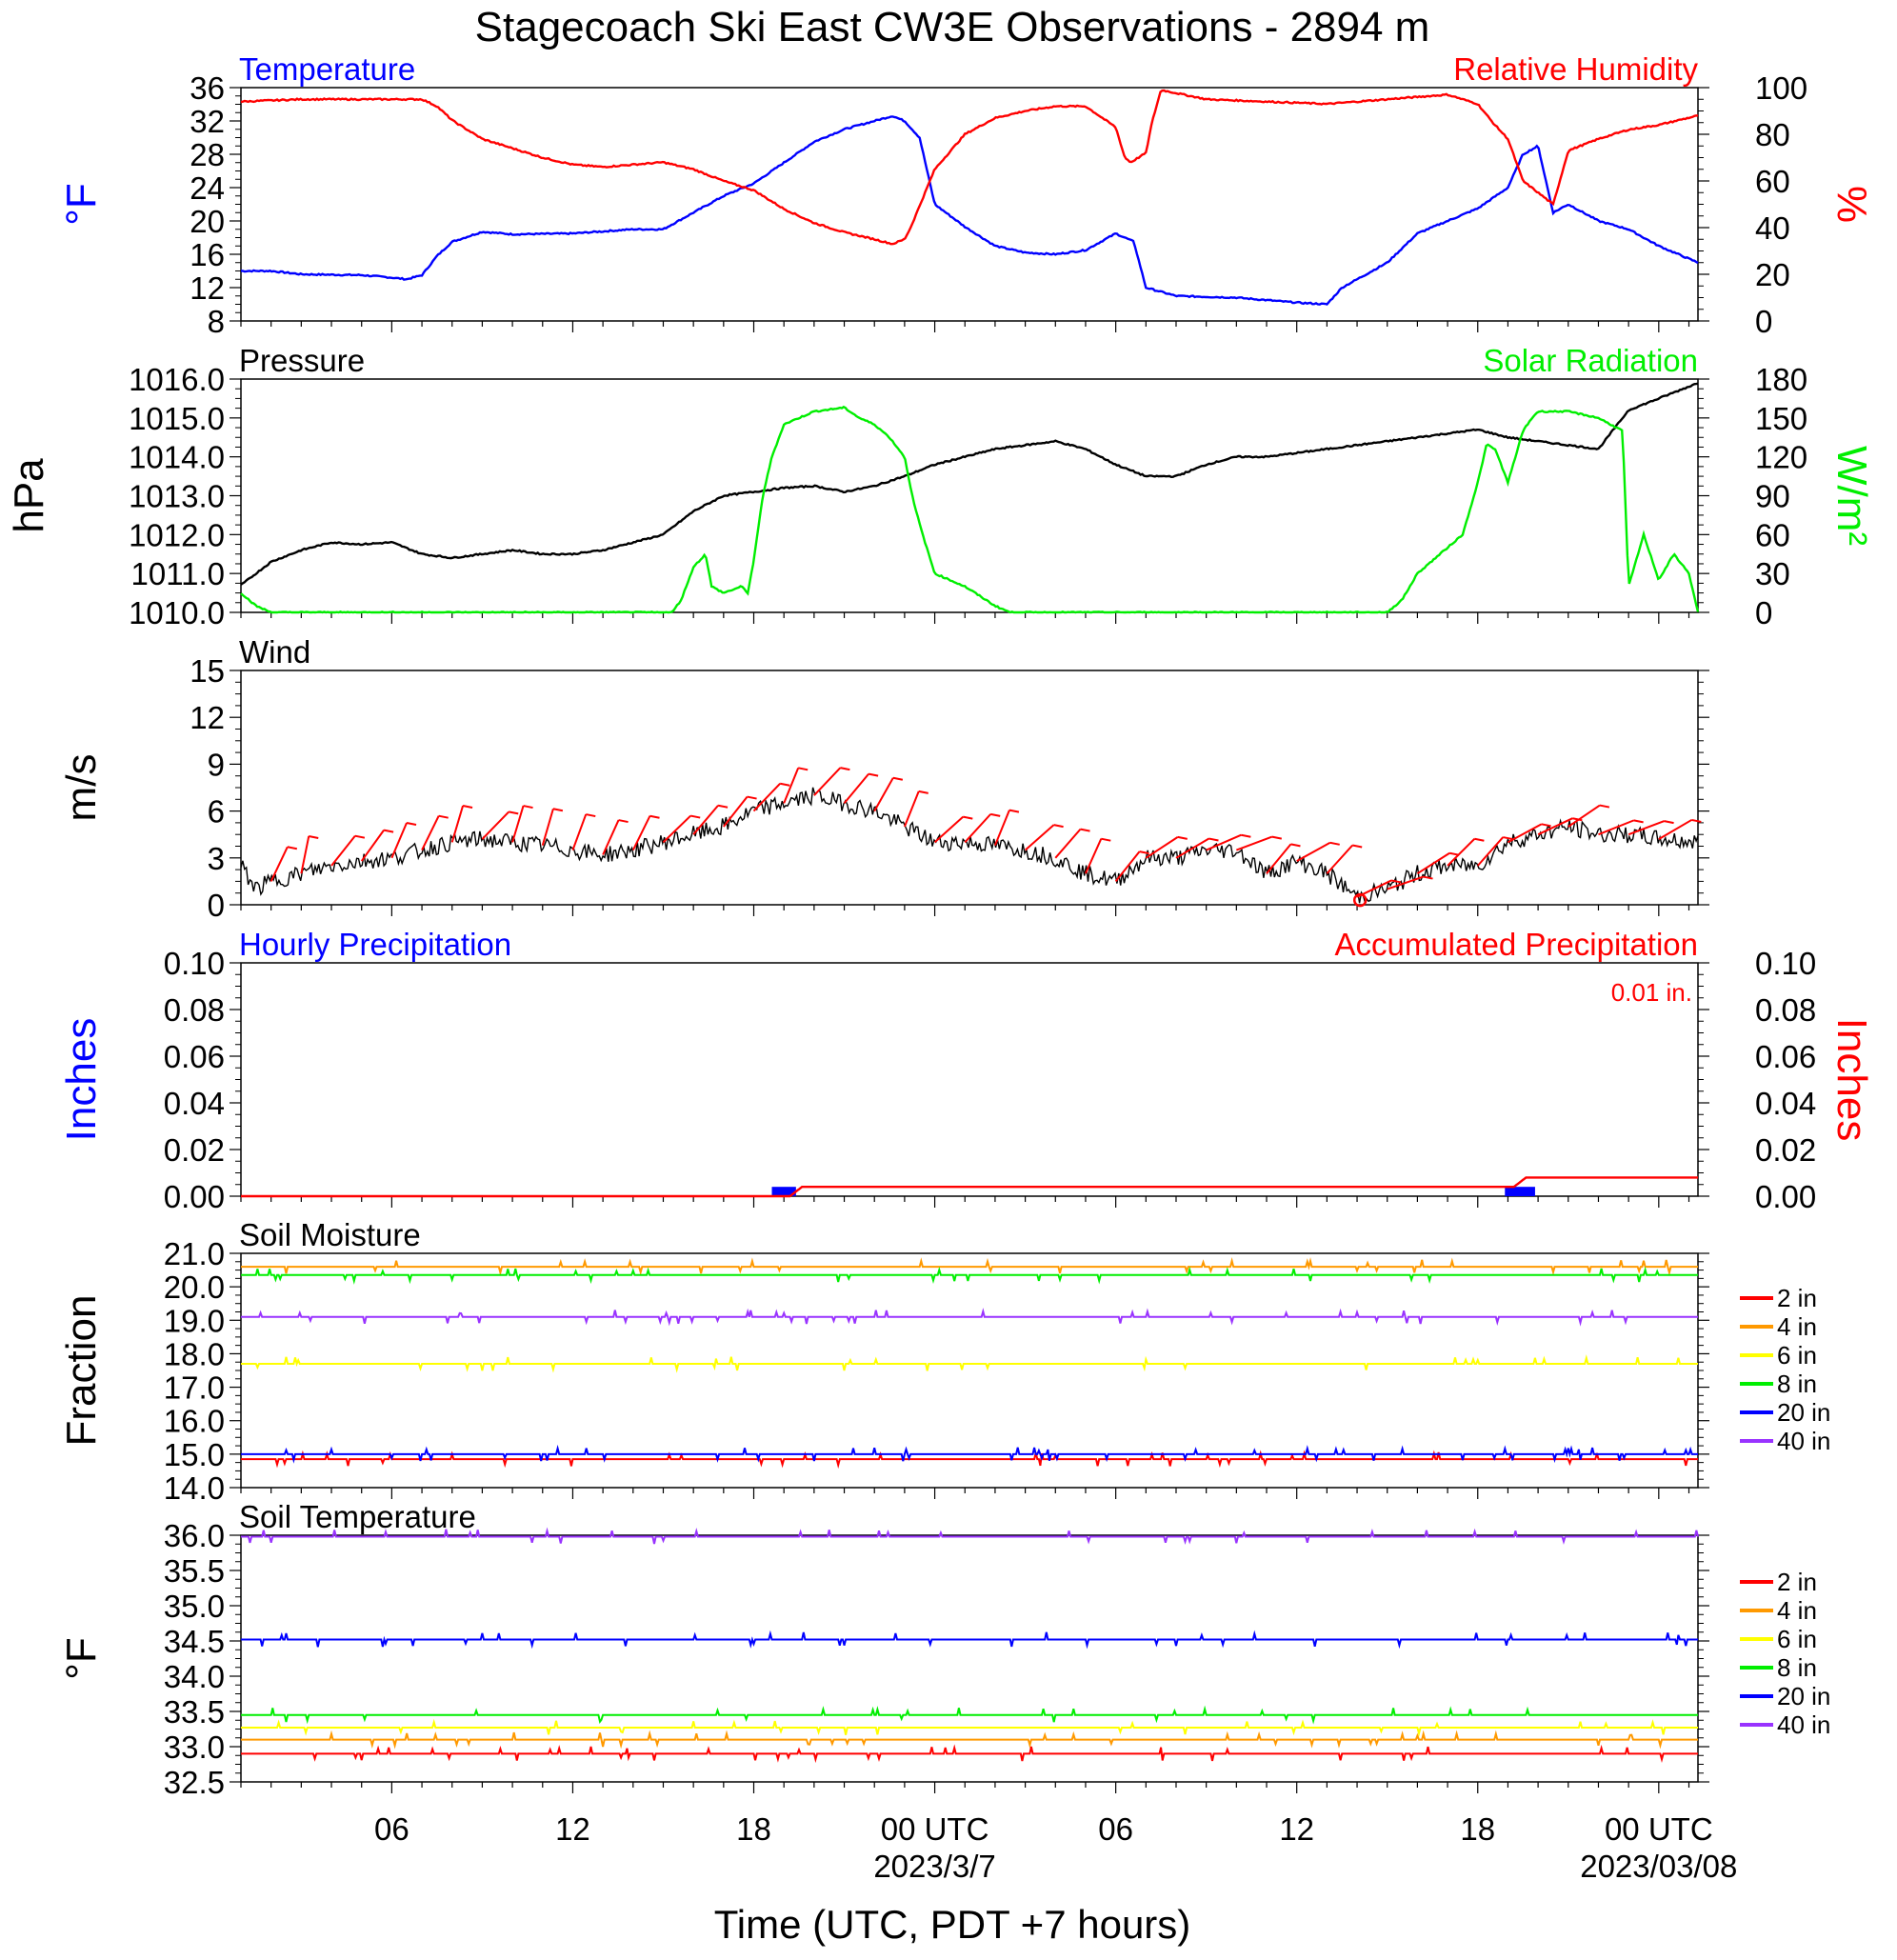 The image size is (1897, 1960). What do you see at coordinates (327, 69) in the screenshot?
I see `panel-title-left: Temperature` at bounding box center [327, 69].